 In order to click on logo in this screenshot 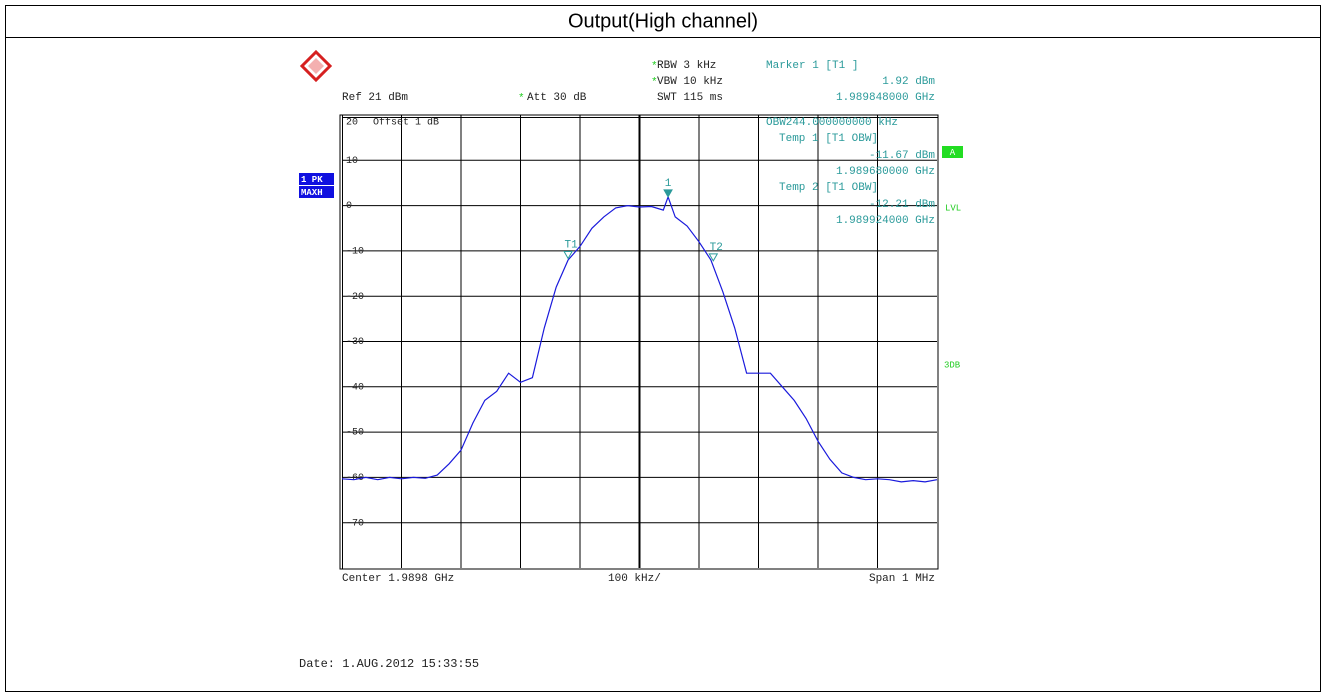, I will do `click(316, 66)`.